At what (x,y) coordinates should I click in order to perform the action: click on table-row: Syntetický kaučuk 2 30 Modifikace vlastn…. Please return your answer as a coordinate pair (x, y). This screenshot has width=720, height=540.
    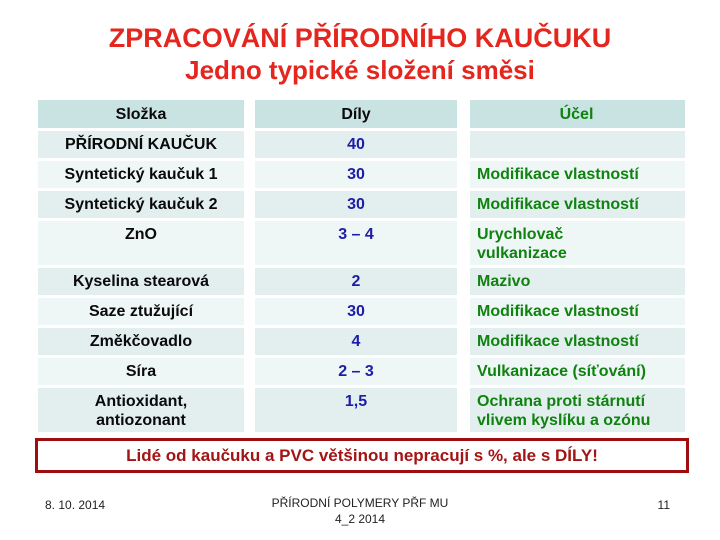
    Looking at the image, I should click on (361, 204).